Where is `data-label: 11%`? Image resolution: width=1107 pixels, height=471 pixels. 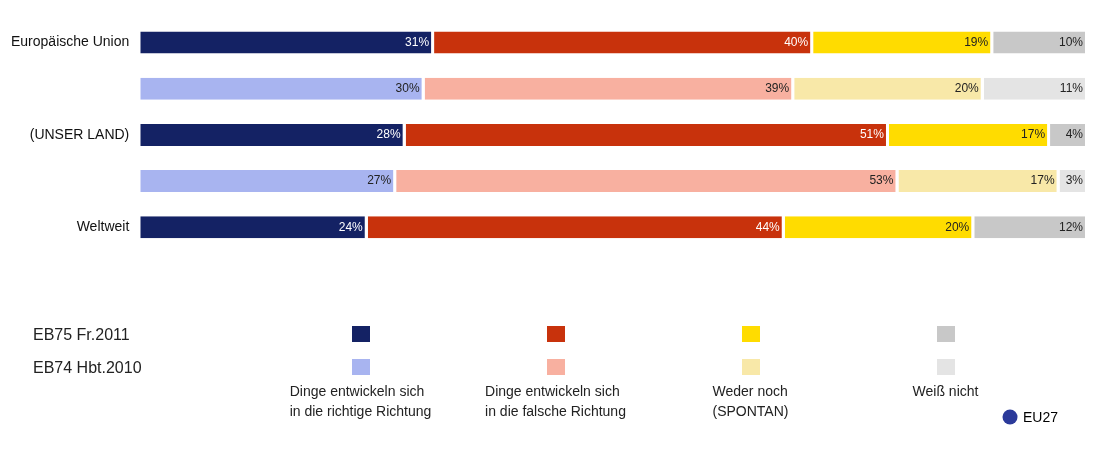
data-label: 11% is located at coordinates (1071, 88).